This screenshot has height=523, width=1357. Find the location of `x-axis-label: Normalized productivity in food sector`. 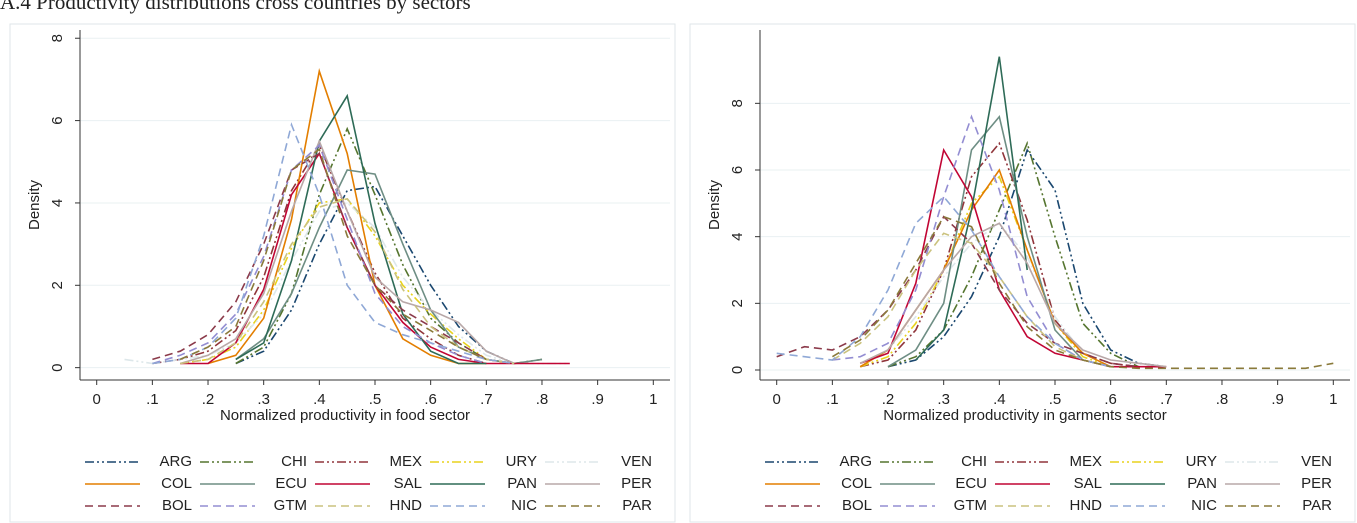

x-axis-label: Normalized productivity in food sector is located at coordinates (345, 415).